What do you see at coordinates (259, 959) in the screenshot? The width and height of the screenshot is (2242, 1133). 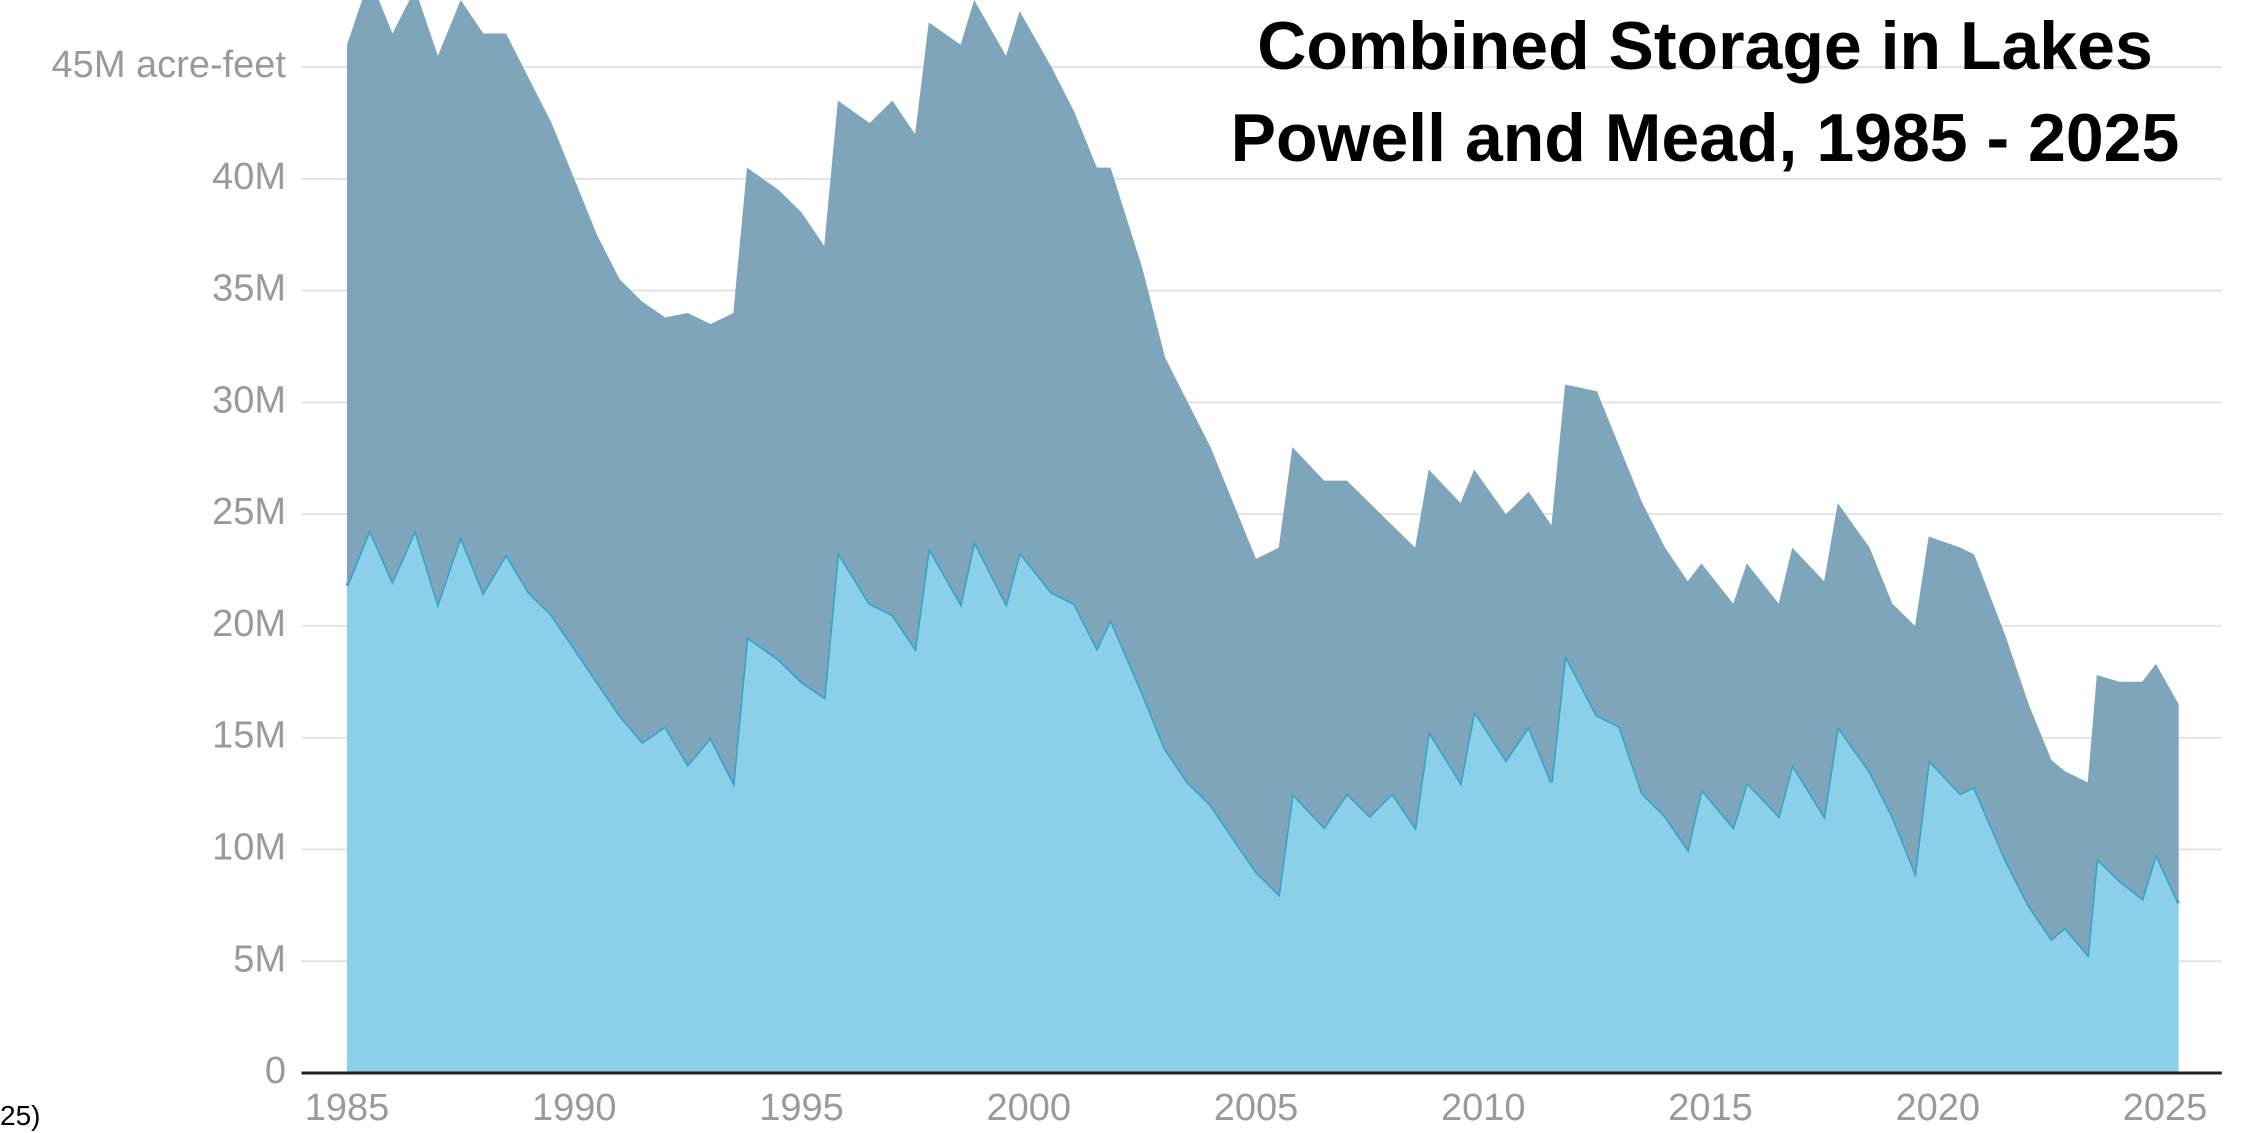 I see `y-tick-label: 5M` at bounding box center [259, 959].